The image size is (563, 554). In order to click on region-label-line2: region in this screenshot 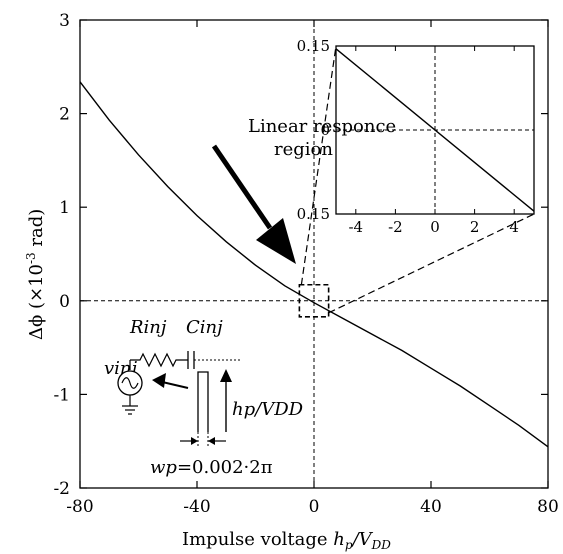, I will do `click(303, 149)`.